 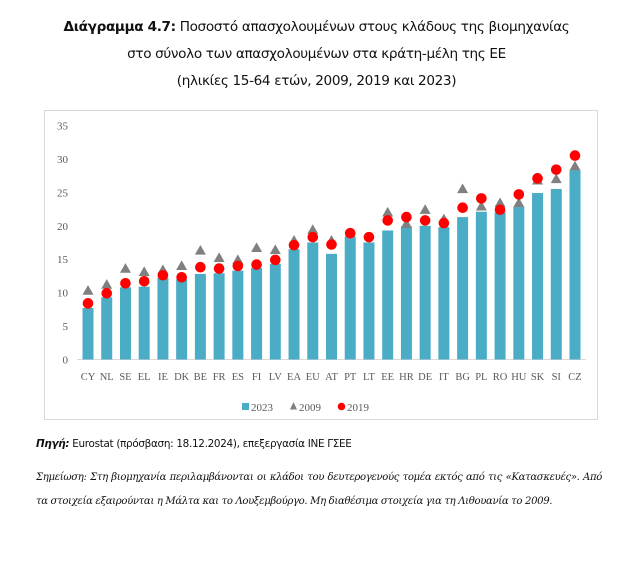 I want to click on marker-2019-at, so click(x=331, y=244).